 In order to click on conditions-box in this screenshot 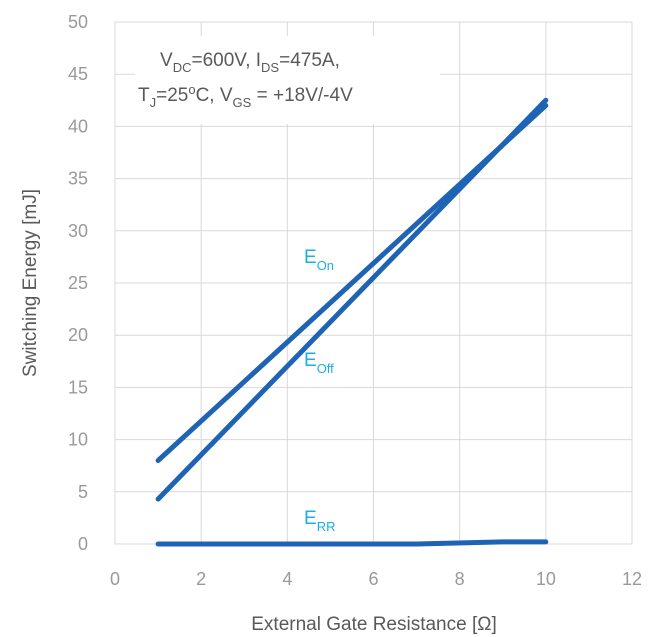, I will do `click(287, 80)`.